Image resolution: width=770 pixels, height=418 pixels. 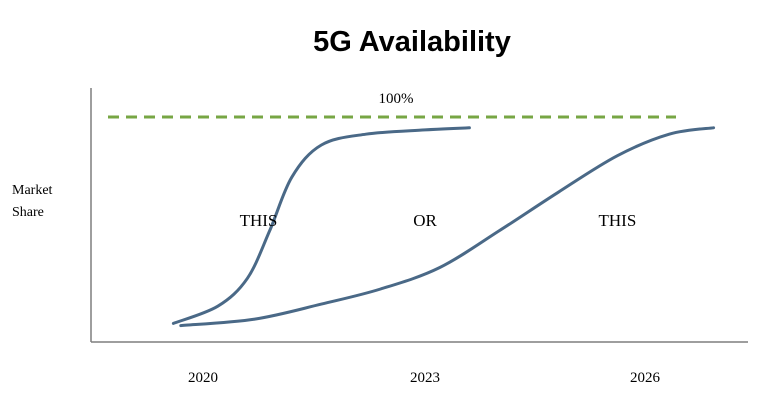 What do you see at coordinates (425, 220) in the screenshot?
I see `annotation-or: OR` at bounding box center [425, 220].